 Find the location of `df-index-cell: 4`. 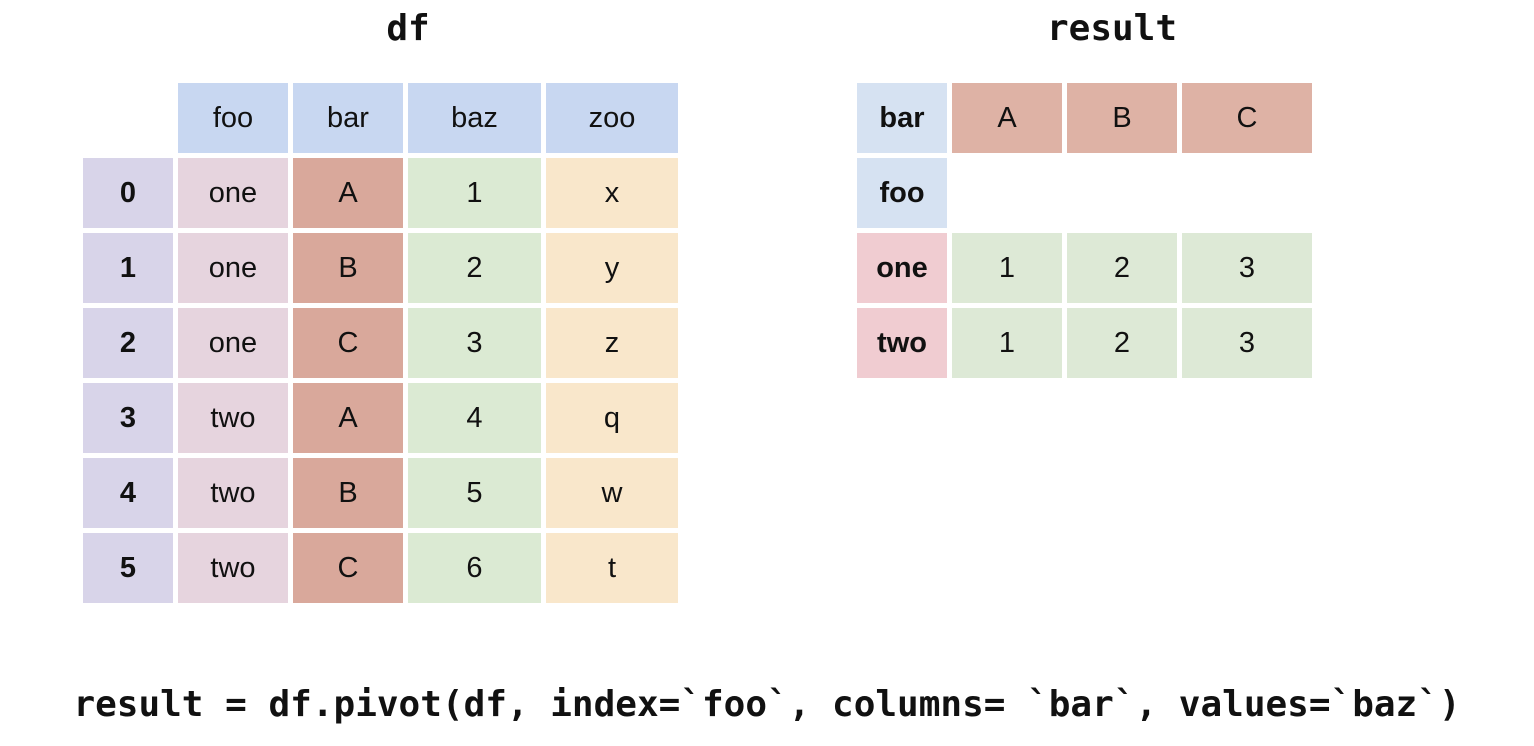

df-index-cell: 4 is located at coordinates (128, 493).